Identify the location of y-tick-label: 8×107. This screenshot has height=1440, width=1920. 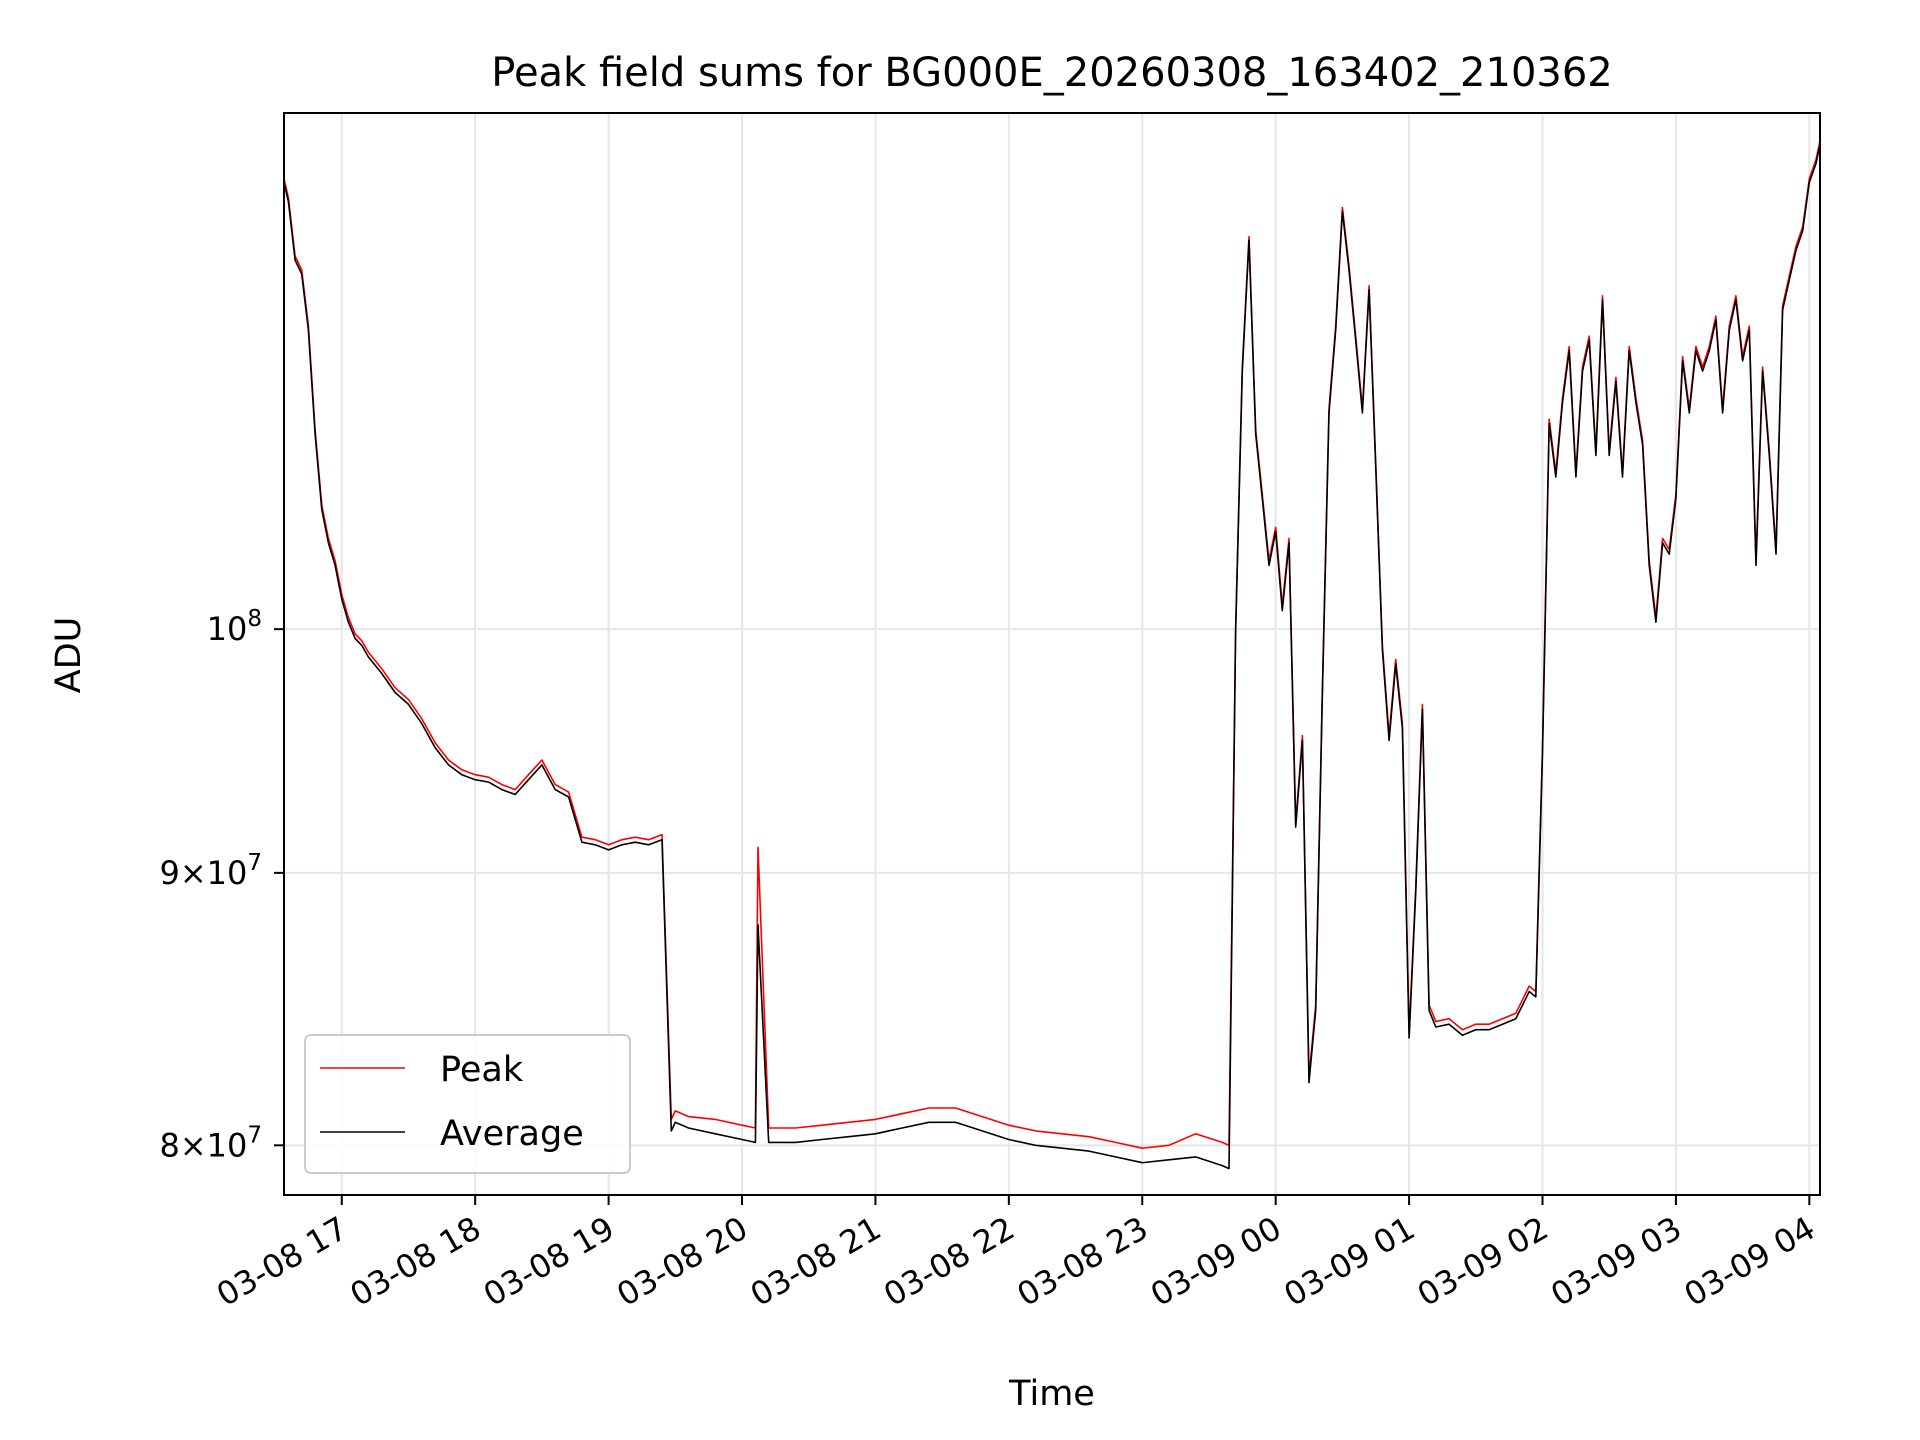
(210, 1143).